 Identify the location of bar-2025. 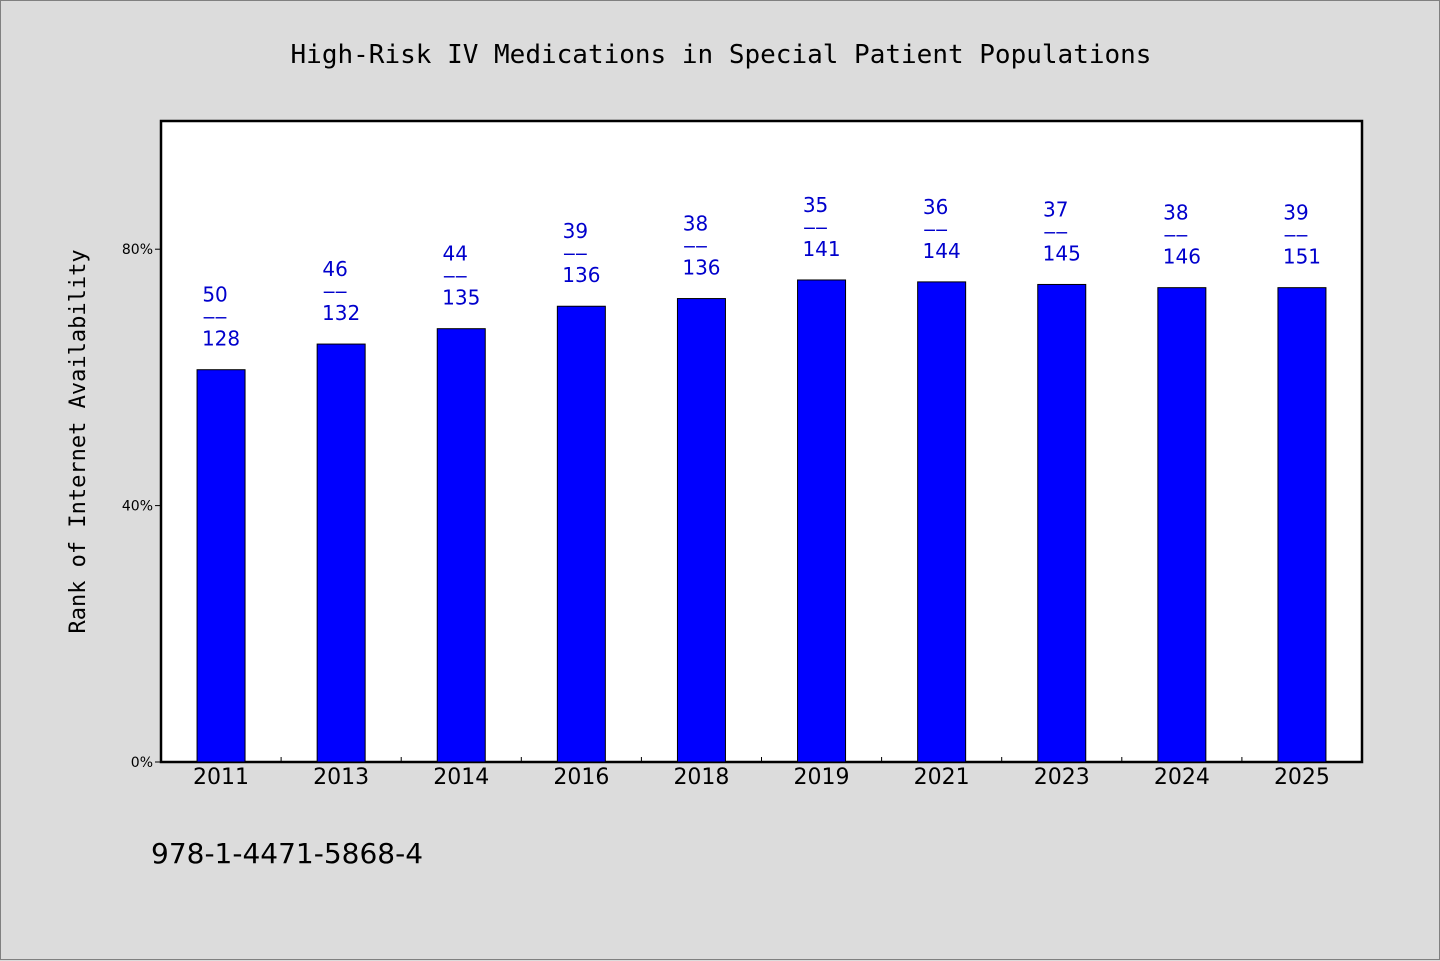
(1302, 525).